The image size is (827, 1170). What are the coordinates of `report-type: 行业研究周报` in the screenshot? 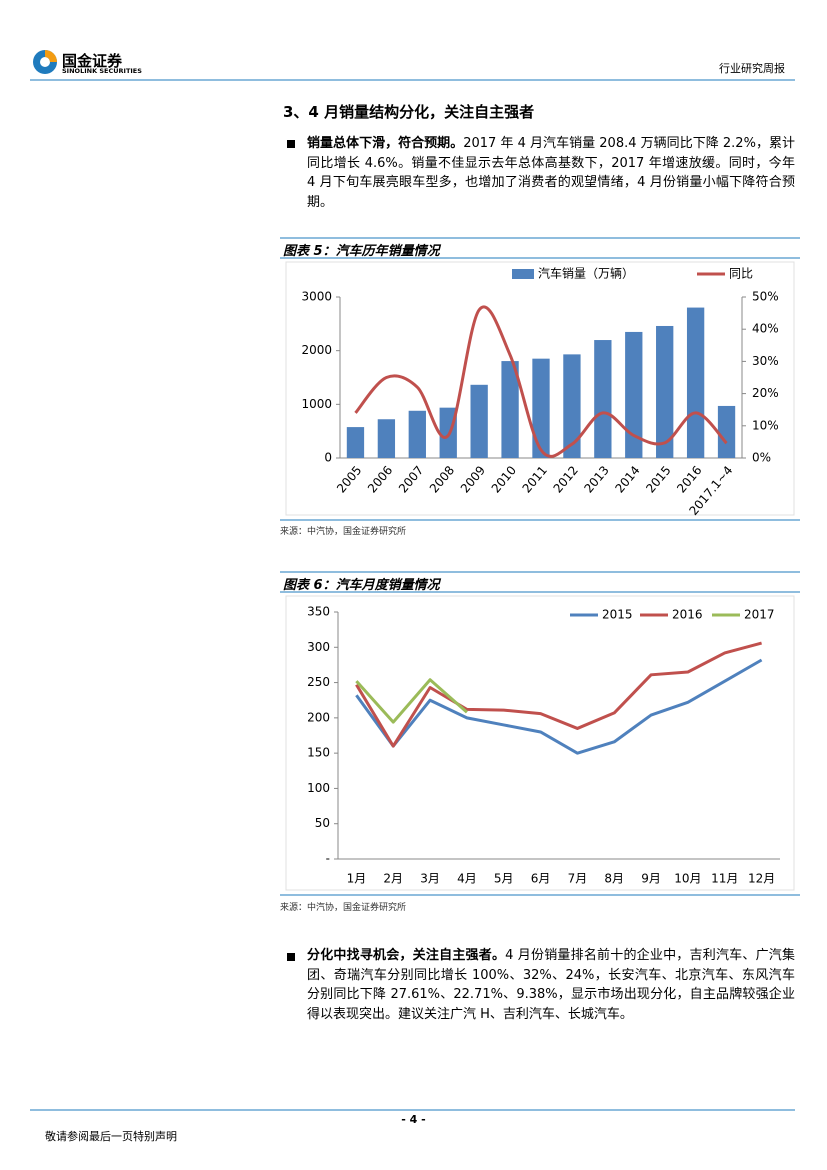 It's located at (752, 68).